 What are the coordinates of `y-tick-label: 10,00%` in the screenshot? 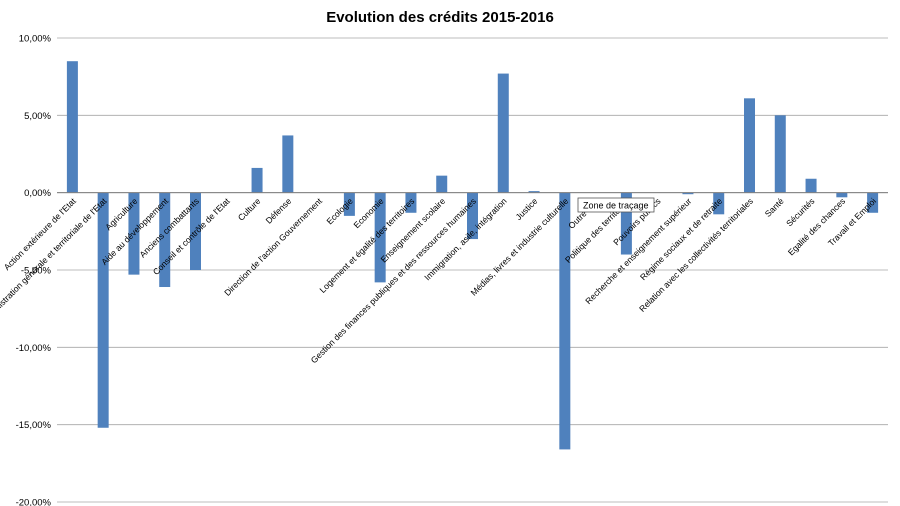 It's located at (35, 39).